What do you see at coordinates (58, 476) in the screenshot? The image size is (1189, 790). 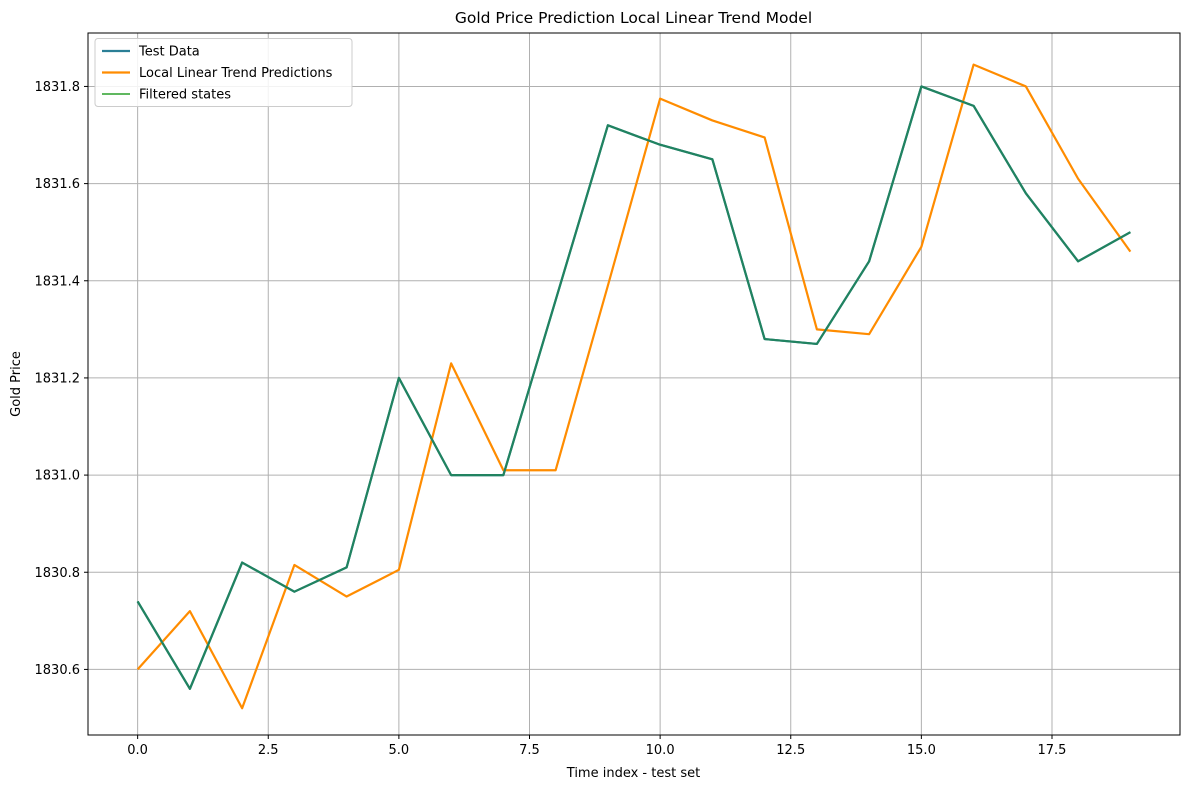 I see `y-tick-label: 1831.0` at bounding box center [58, 476].